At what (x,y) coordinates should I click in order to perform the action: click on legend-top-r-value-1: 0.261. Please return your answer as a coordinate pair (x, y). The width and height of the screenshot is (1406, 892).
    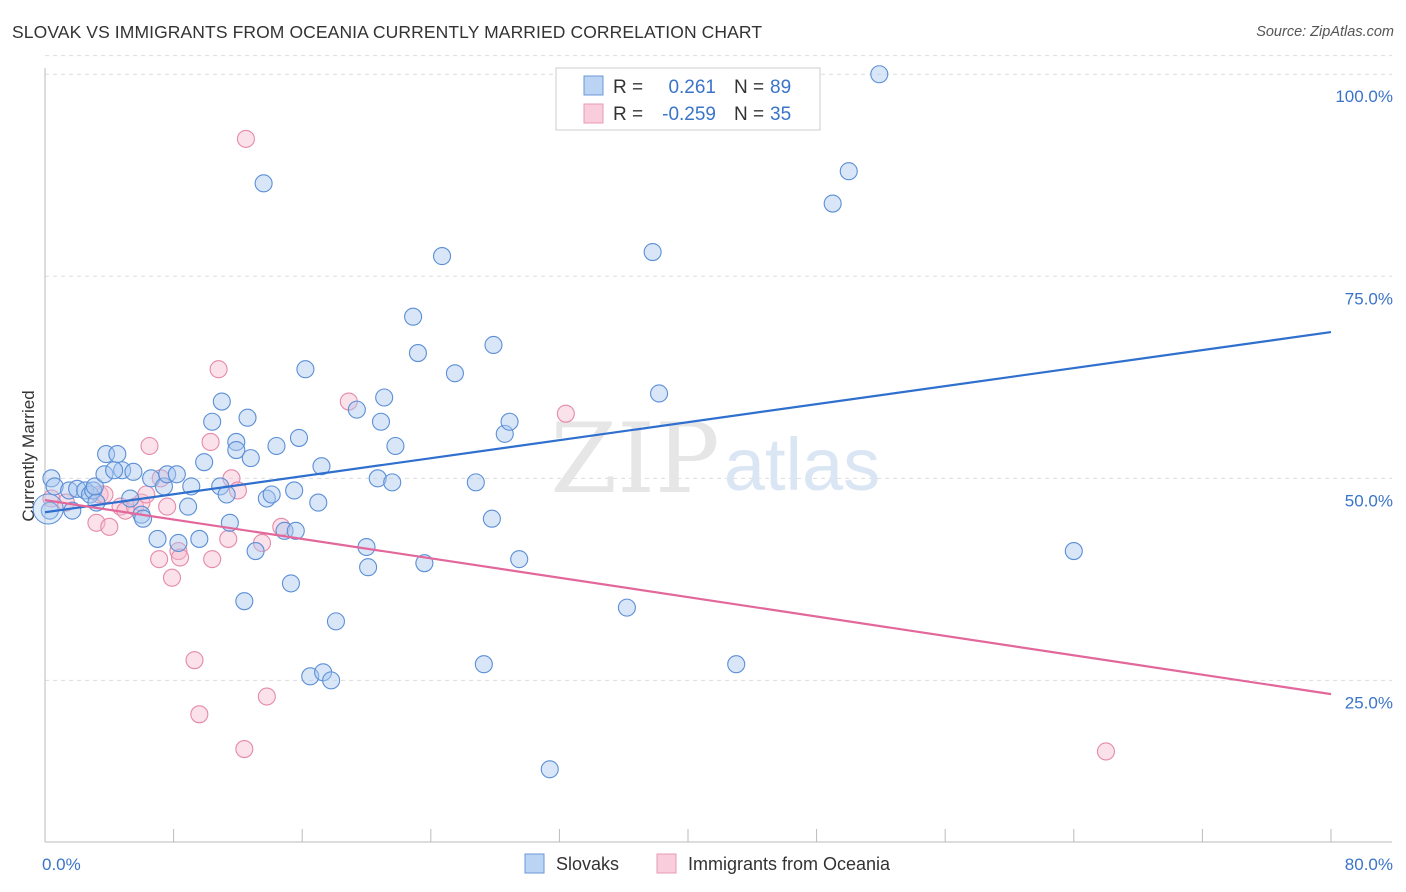
    Looking at the image, I should click on (692, 87).